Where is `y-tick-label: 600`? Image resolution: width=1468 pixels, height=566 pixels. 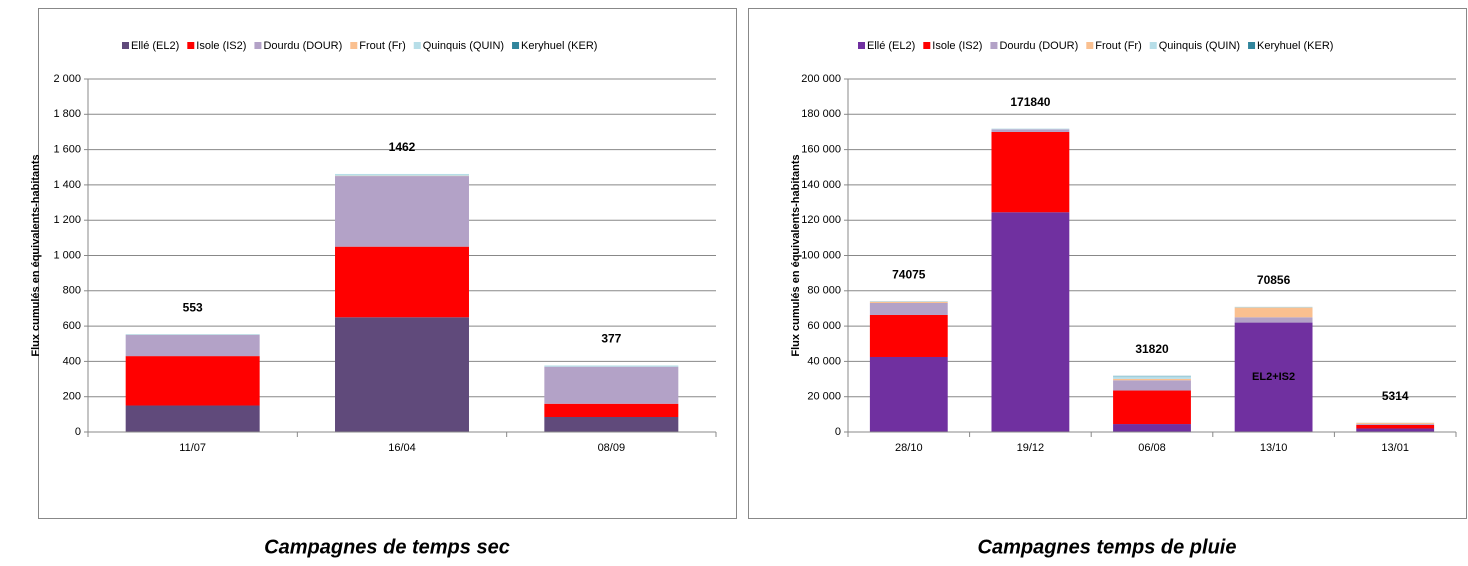 y-tick-label: 600 is located at coordinates (72, 326).